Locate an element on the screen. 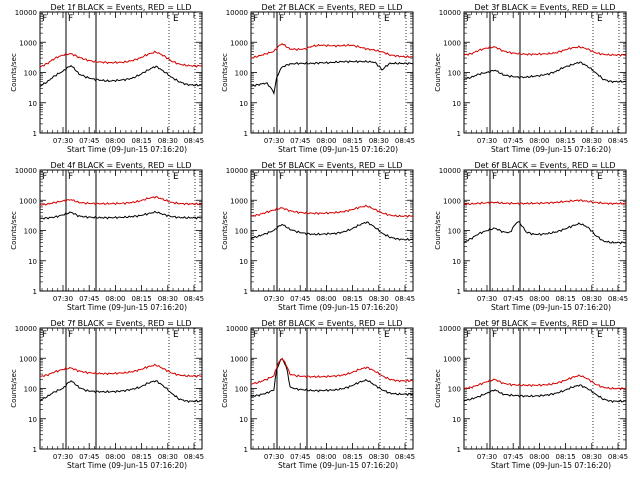 The height and width of the screenshot is (484, 640). panel-title: Det 7f BLACK = Events, RED = LLD is located at coordinates (120, 323).